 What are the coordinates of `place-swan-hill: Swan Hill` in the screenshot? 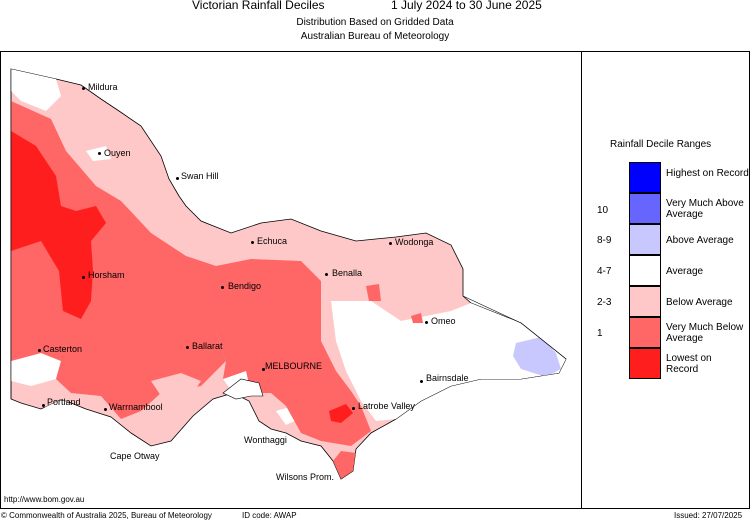 It's located at (200, 176).